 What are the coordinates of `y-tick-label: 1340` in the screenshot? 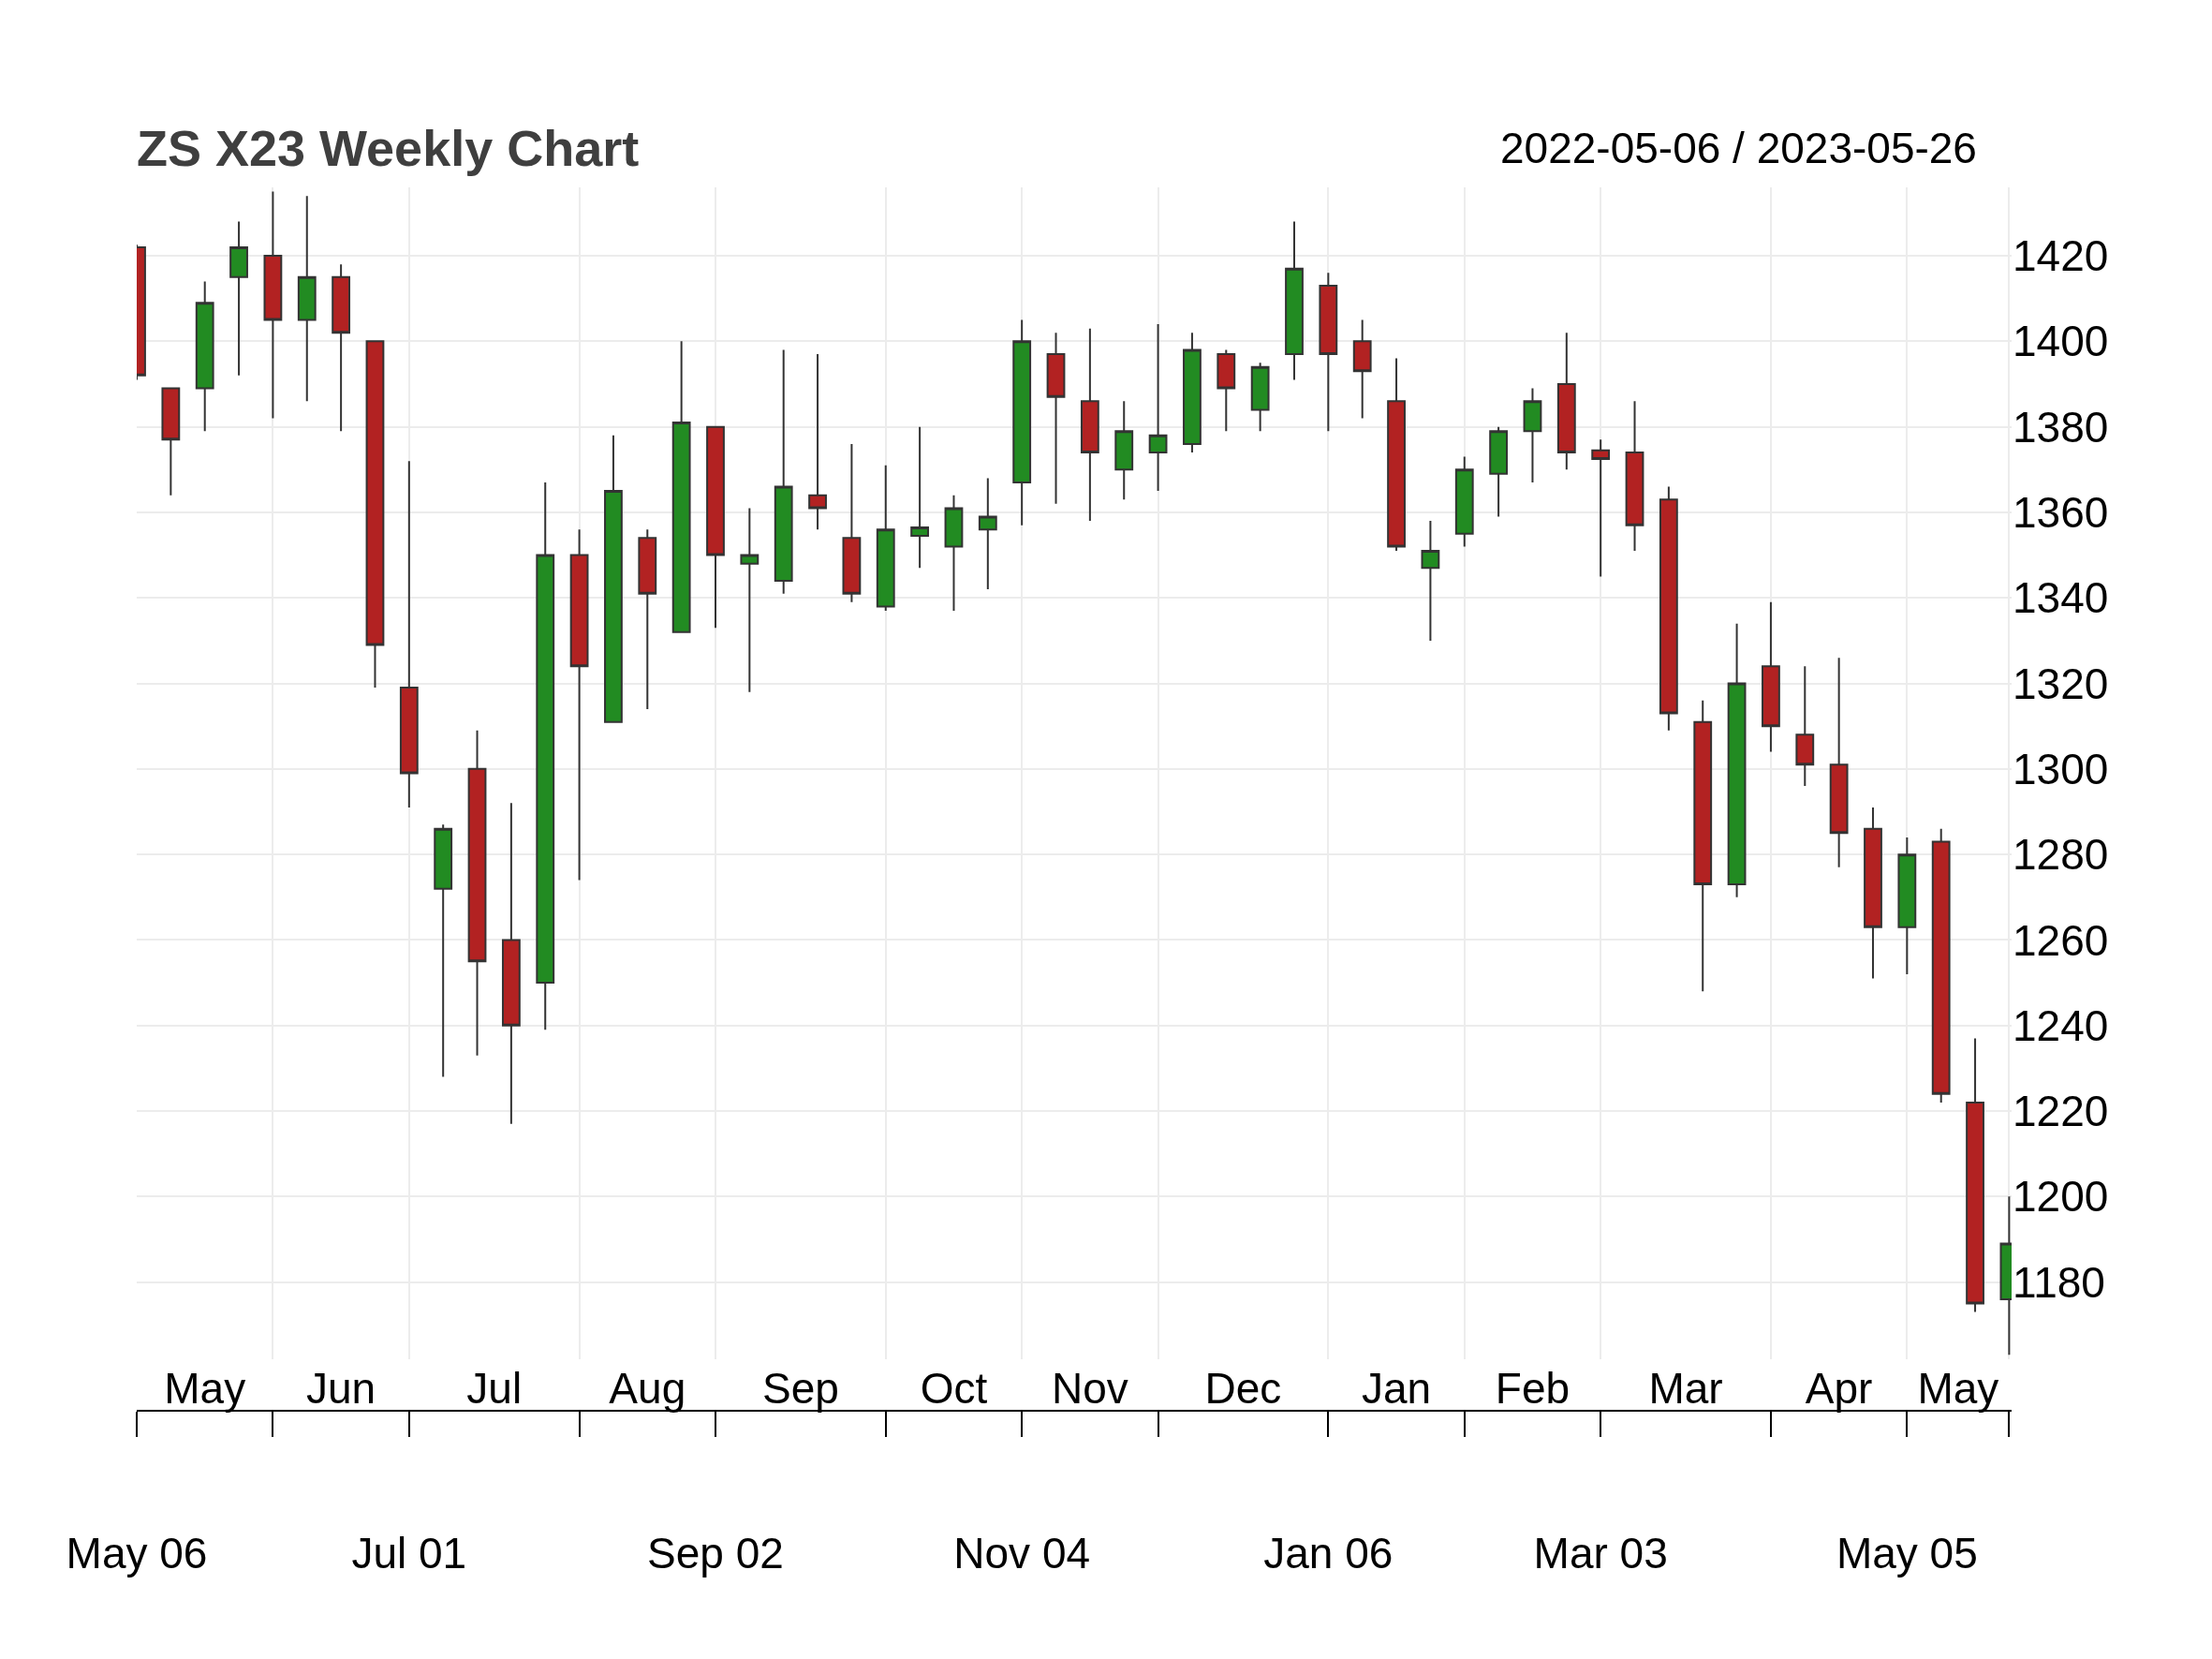 It's located at (2061, 598).